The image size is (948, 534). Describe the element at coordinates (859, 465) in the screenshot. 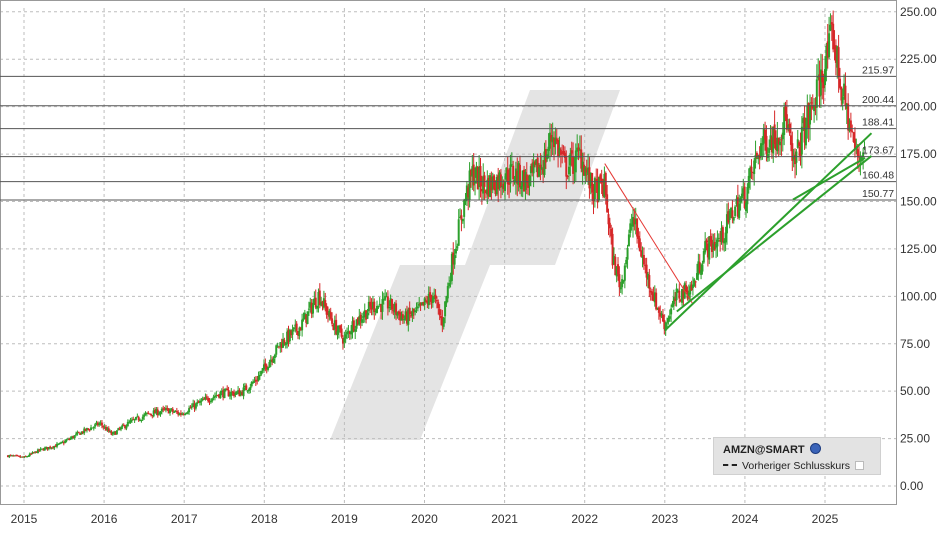

I see `checkbox-icon` at that location.